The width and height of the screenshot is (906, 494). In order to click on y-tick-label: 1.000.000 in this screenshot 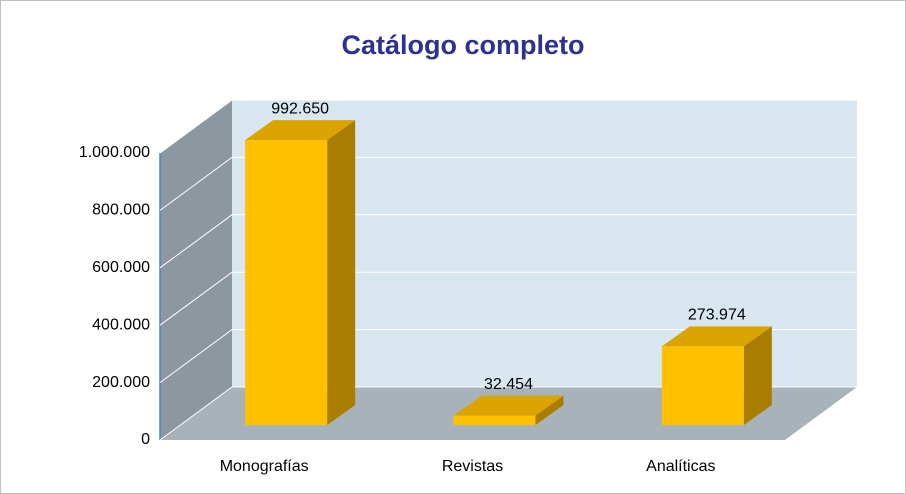, I will do `click(114, 152)`.